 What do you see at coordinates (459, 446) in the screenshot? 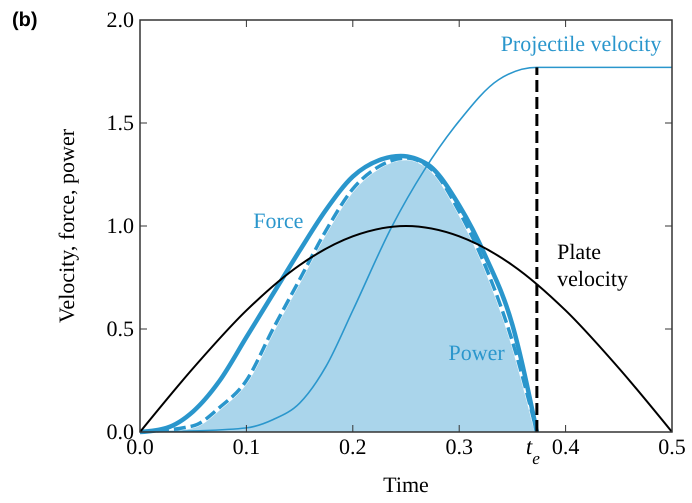
I see `x-tick-label: 0.3` at bounding box center [459, 446].